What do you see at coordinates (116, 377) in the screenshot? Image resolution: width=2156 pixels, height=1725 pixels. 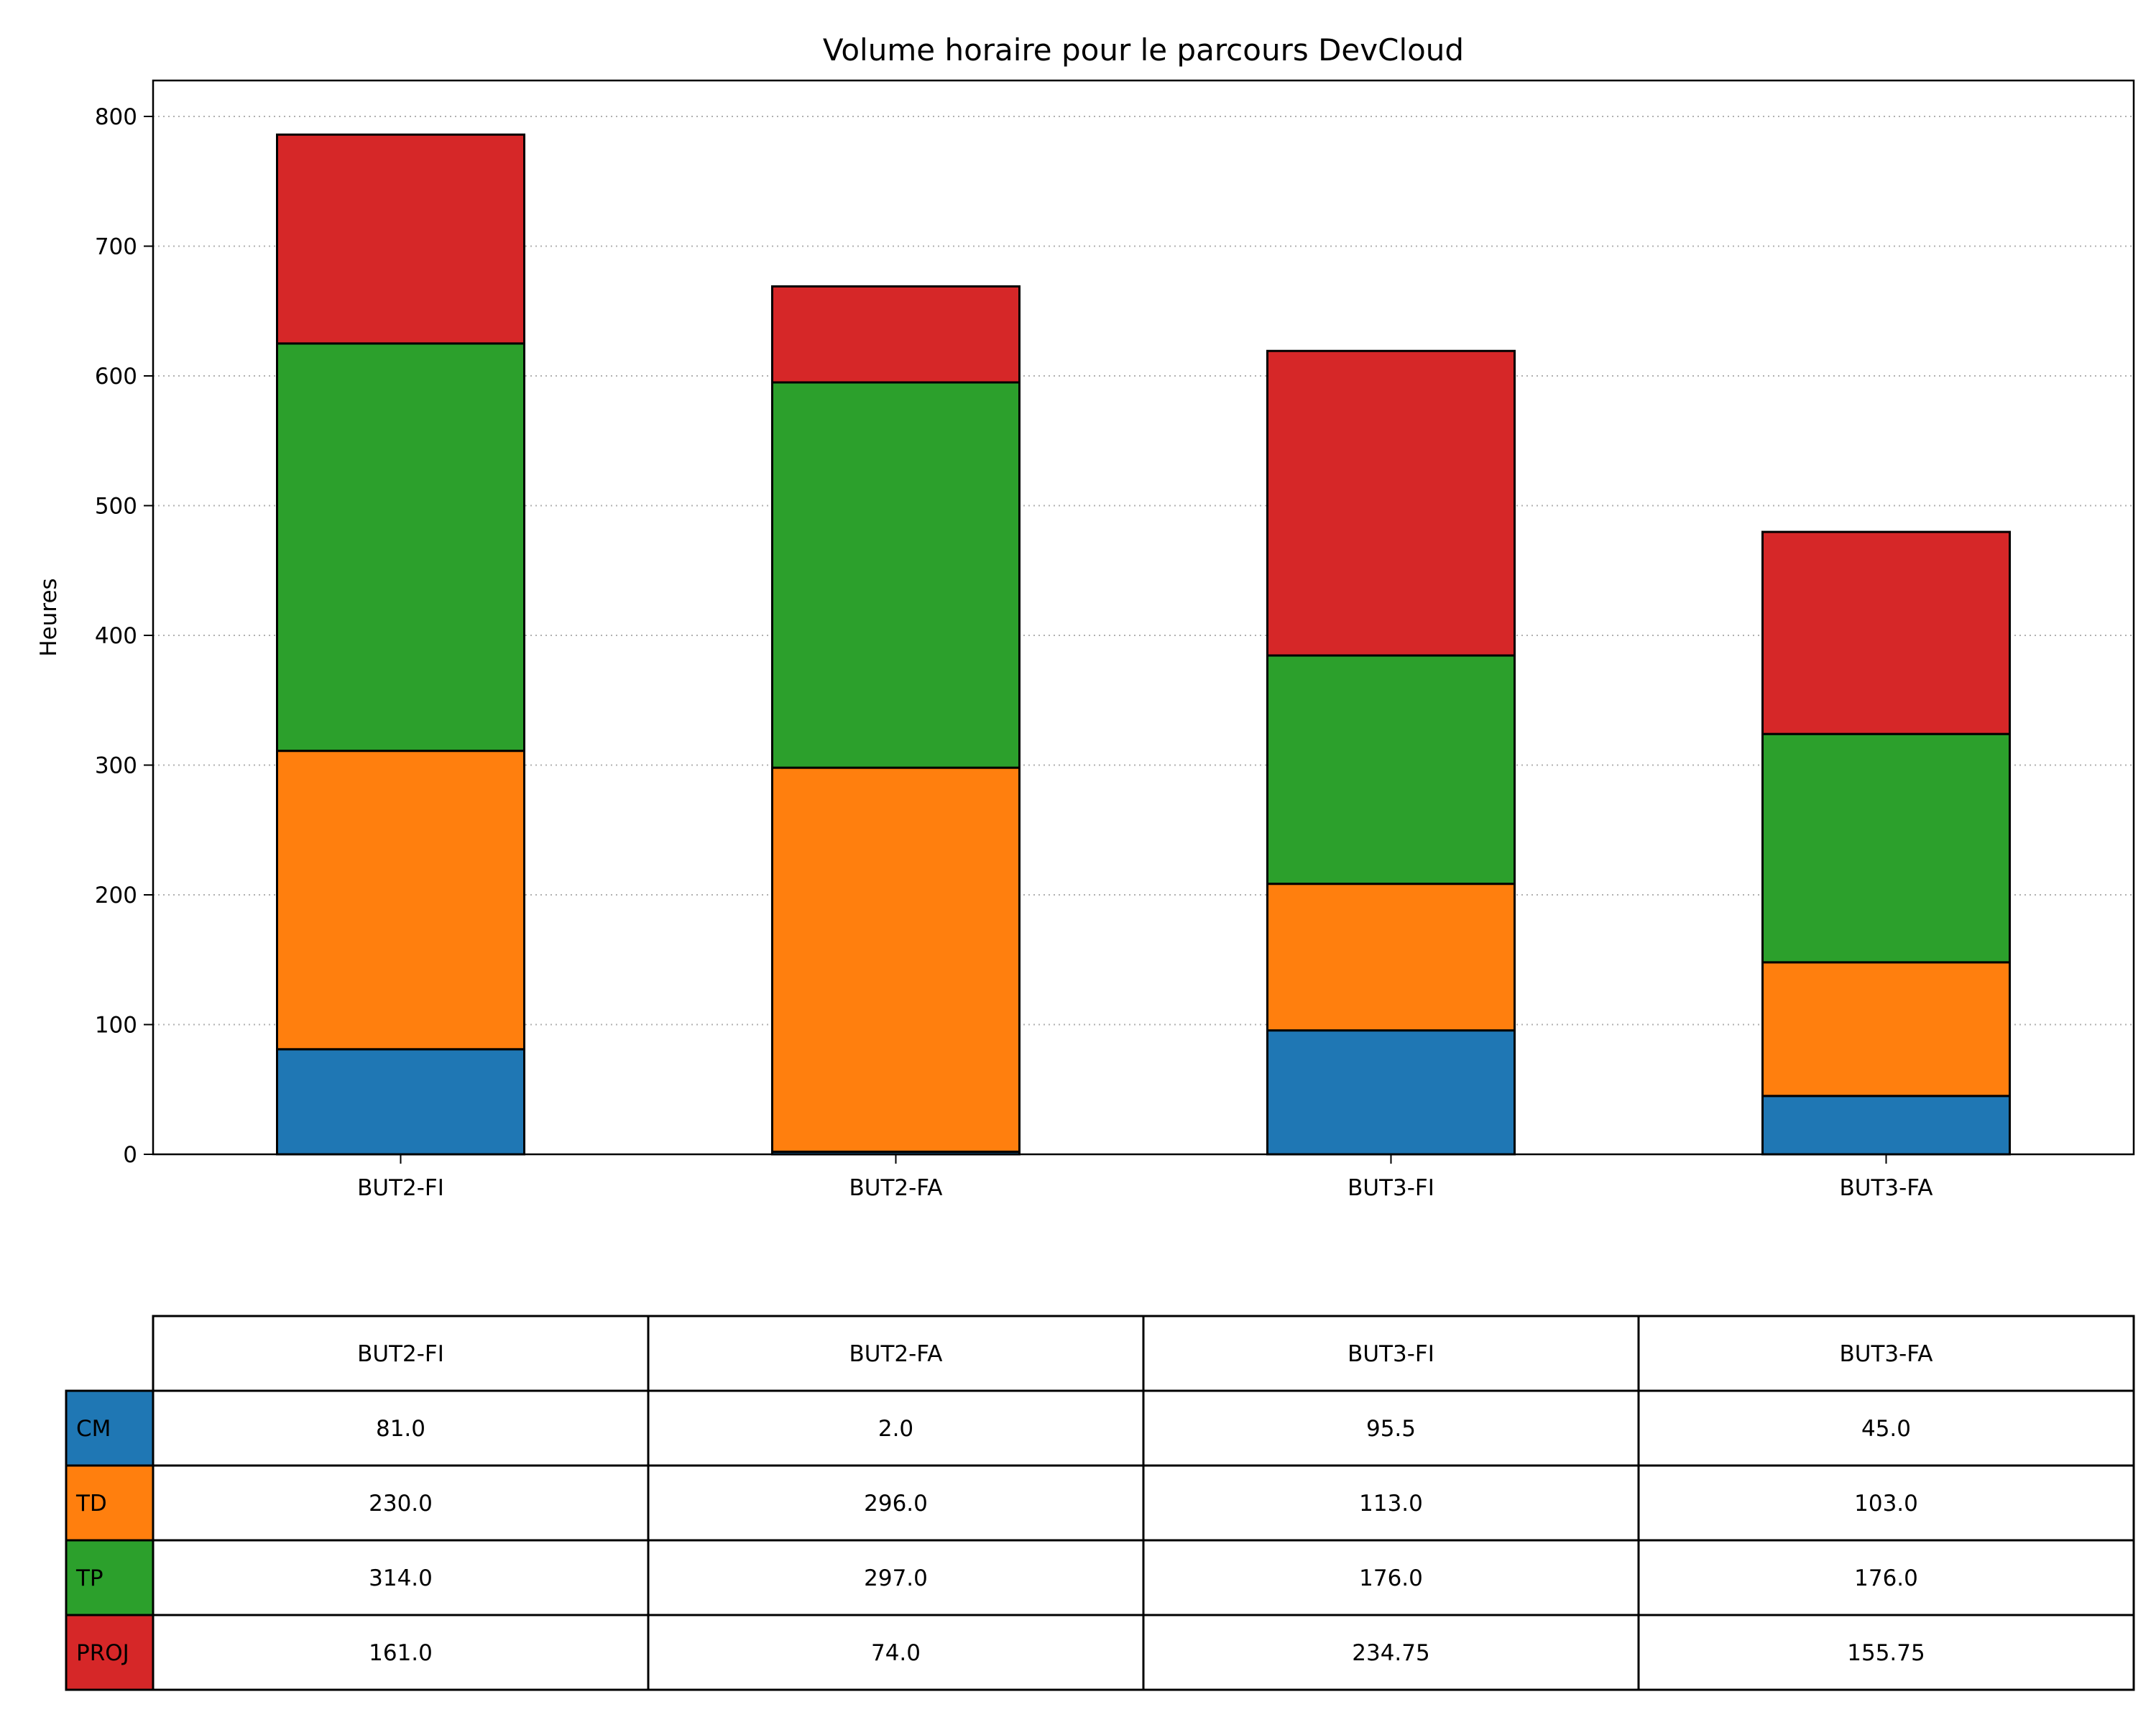 I see `y-tick-label: 600` at bounding box center [116, 377].